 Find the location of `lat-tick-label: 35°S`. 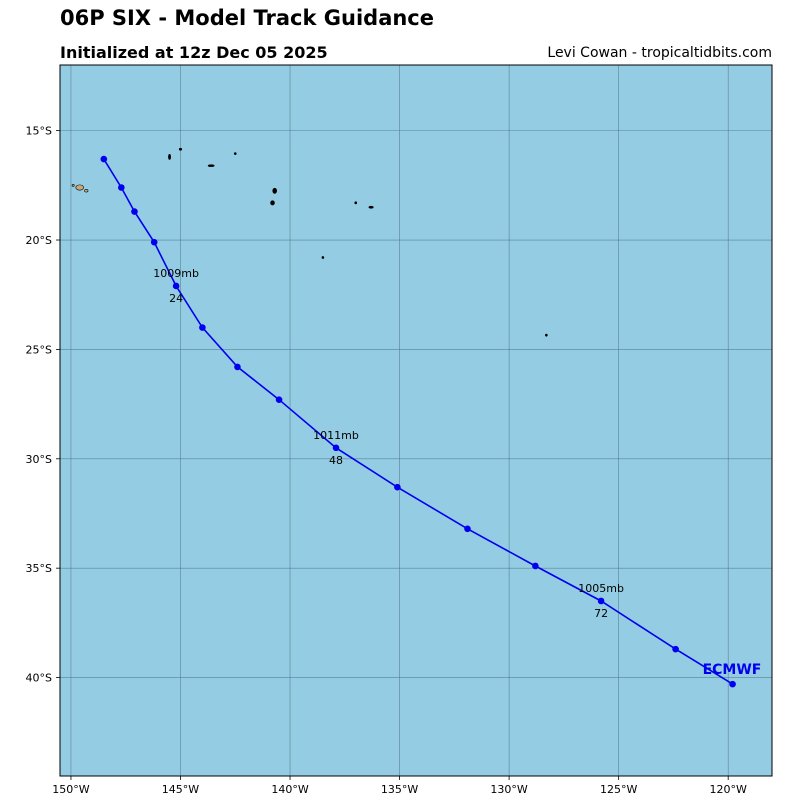

lat-tick-label: 35°S is located at coordinates (39, 568).